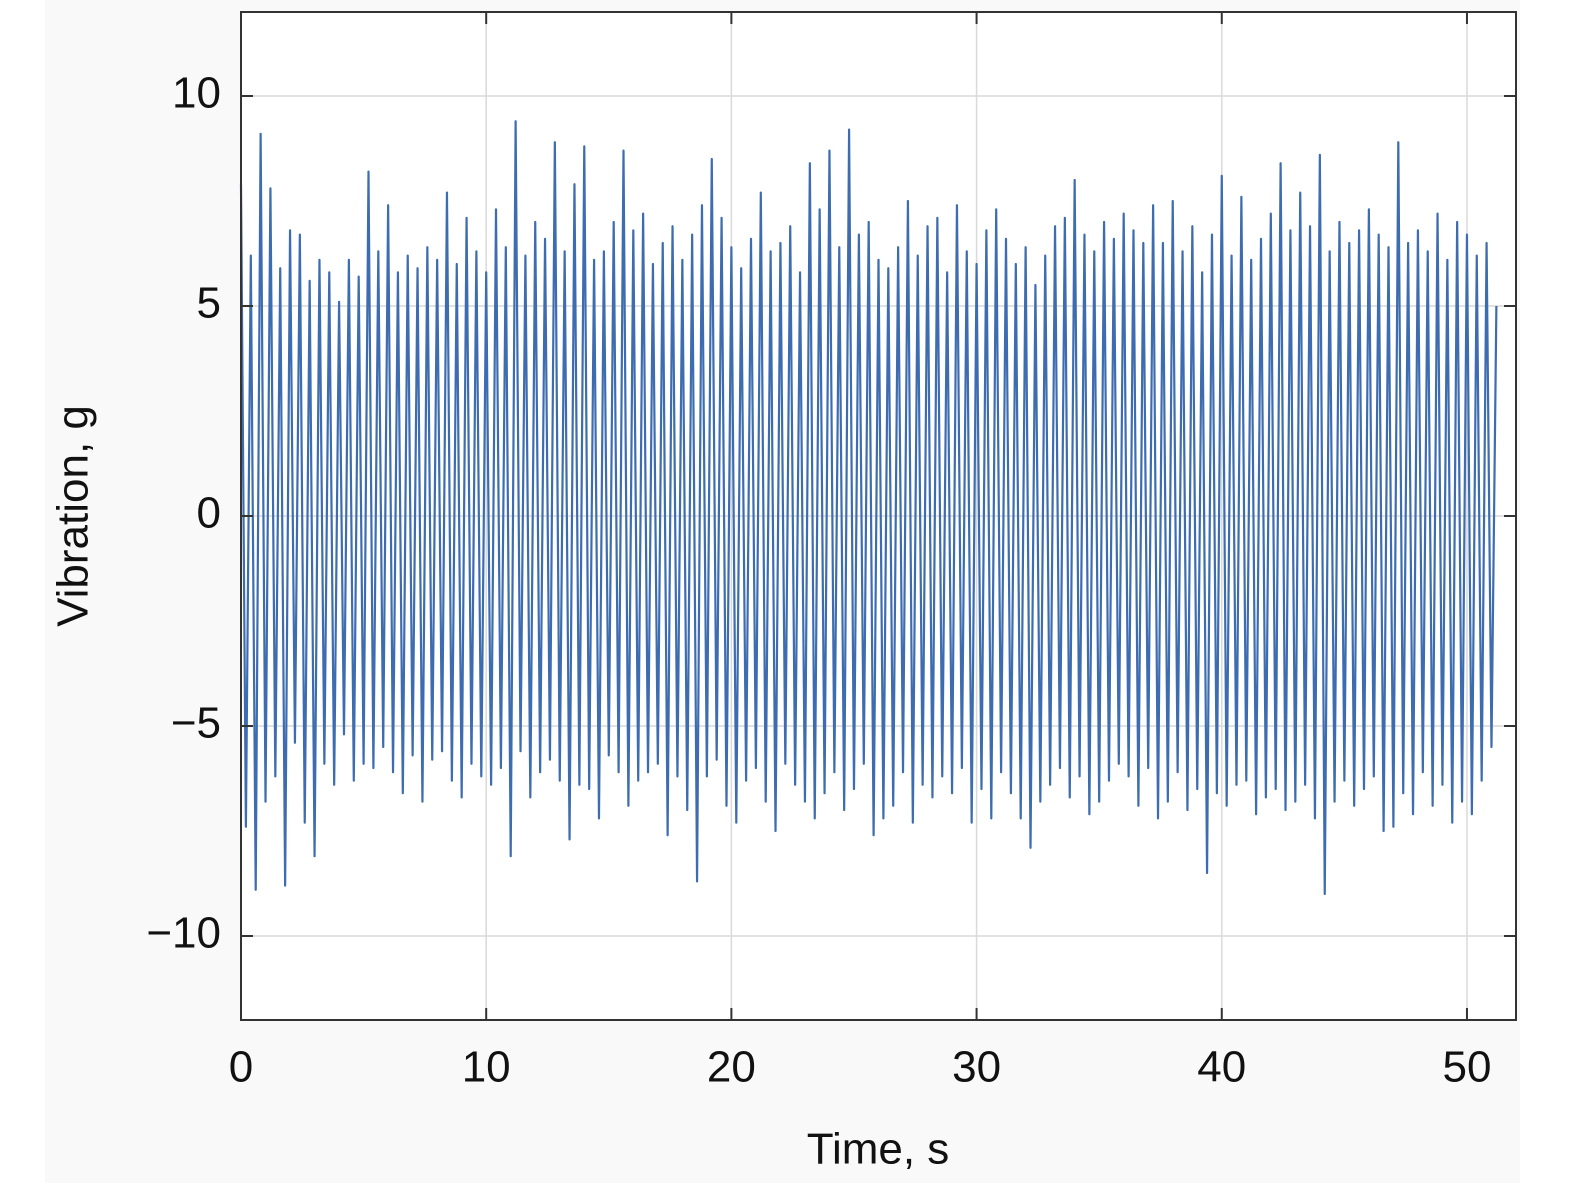  Describe the element at coordinates (731, 1067) in the screenshot. I see `x-tick-label: 20` at that location.